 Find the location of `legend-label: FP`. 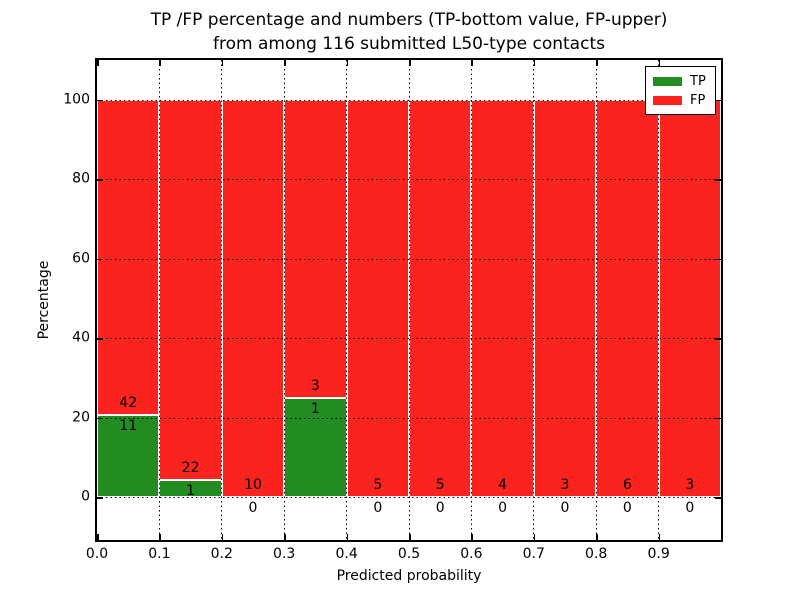

legend-label: FP is located at coordinates (698, 100).